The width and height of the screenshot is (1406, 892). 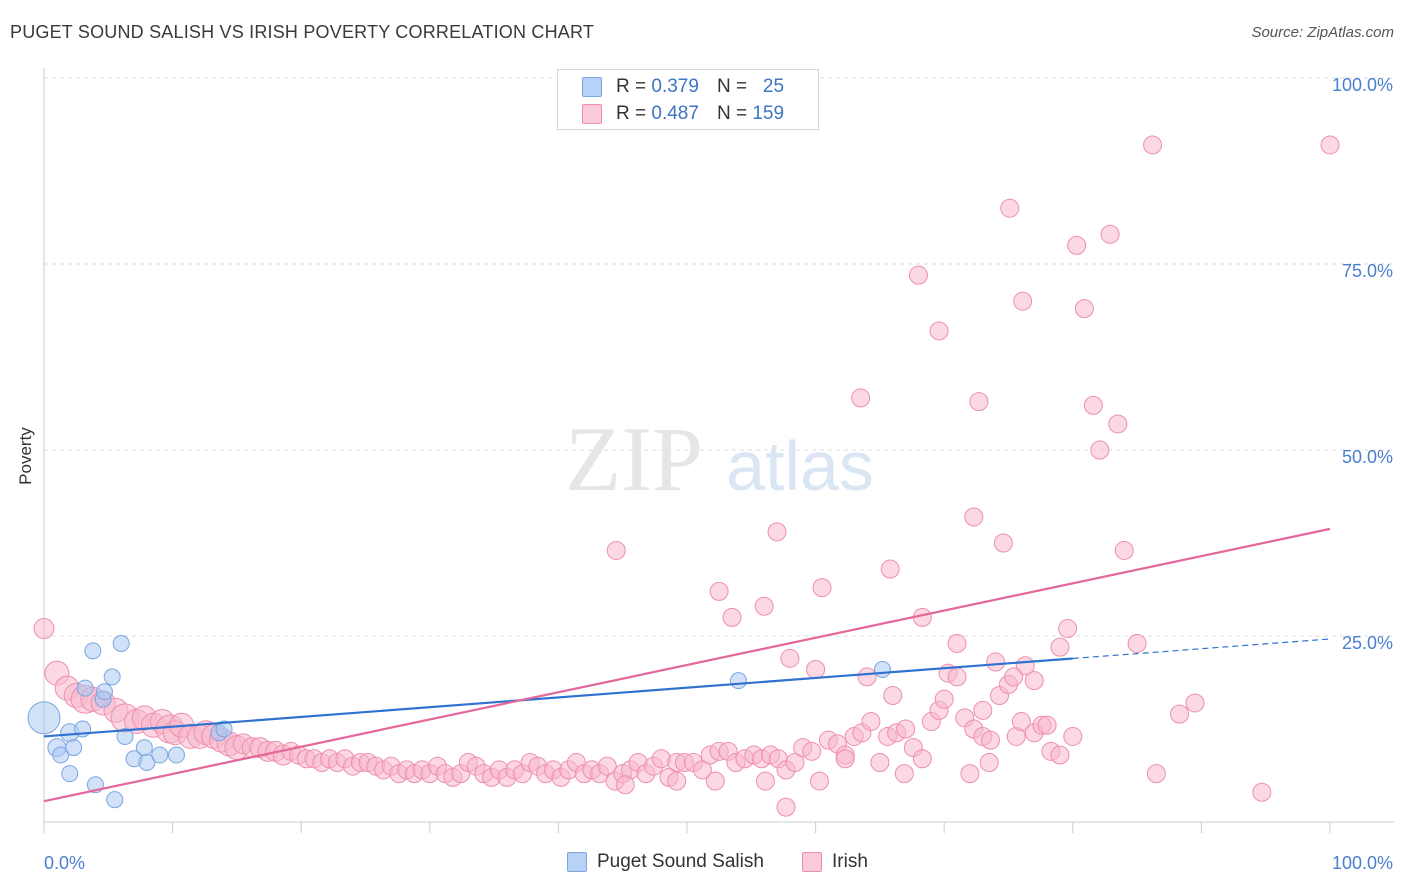 I want to click on irish-swatch, so click(x=592, y=114).